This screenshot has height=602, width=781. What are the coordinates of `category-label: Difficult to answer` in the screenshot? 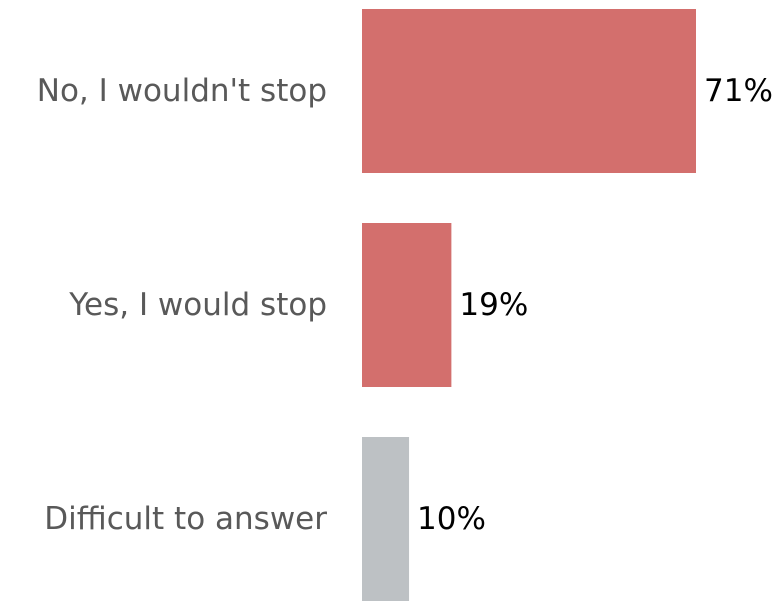 It's located at (185, 519).